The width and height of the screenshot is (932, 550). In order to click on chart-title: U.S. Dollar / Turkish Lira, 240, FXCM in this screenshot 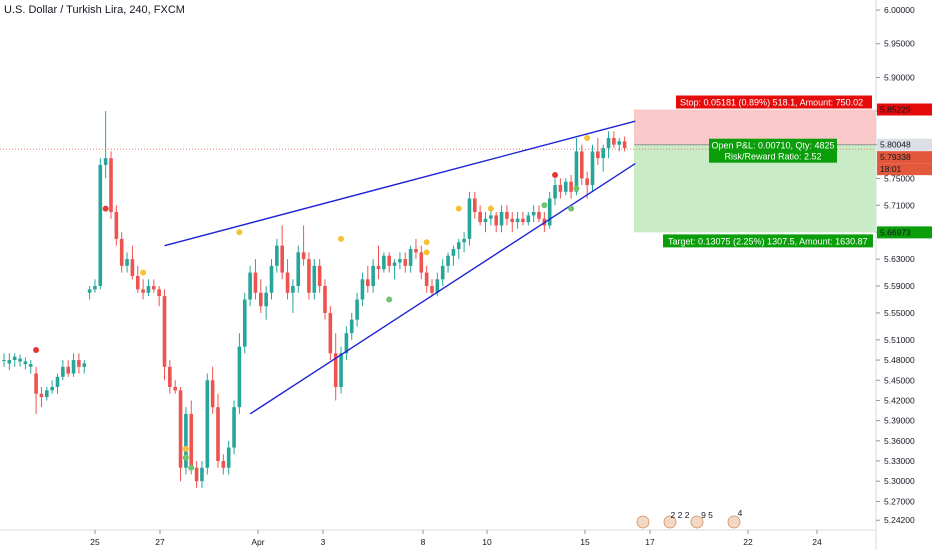, I will do `click(94, 10)`.